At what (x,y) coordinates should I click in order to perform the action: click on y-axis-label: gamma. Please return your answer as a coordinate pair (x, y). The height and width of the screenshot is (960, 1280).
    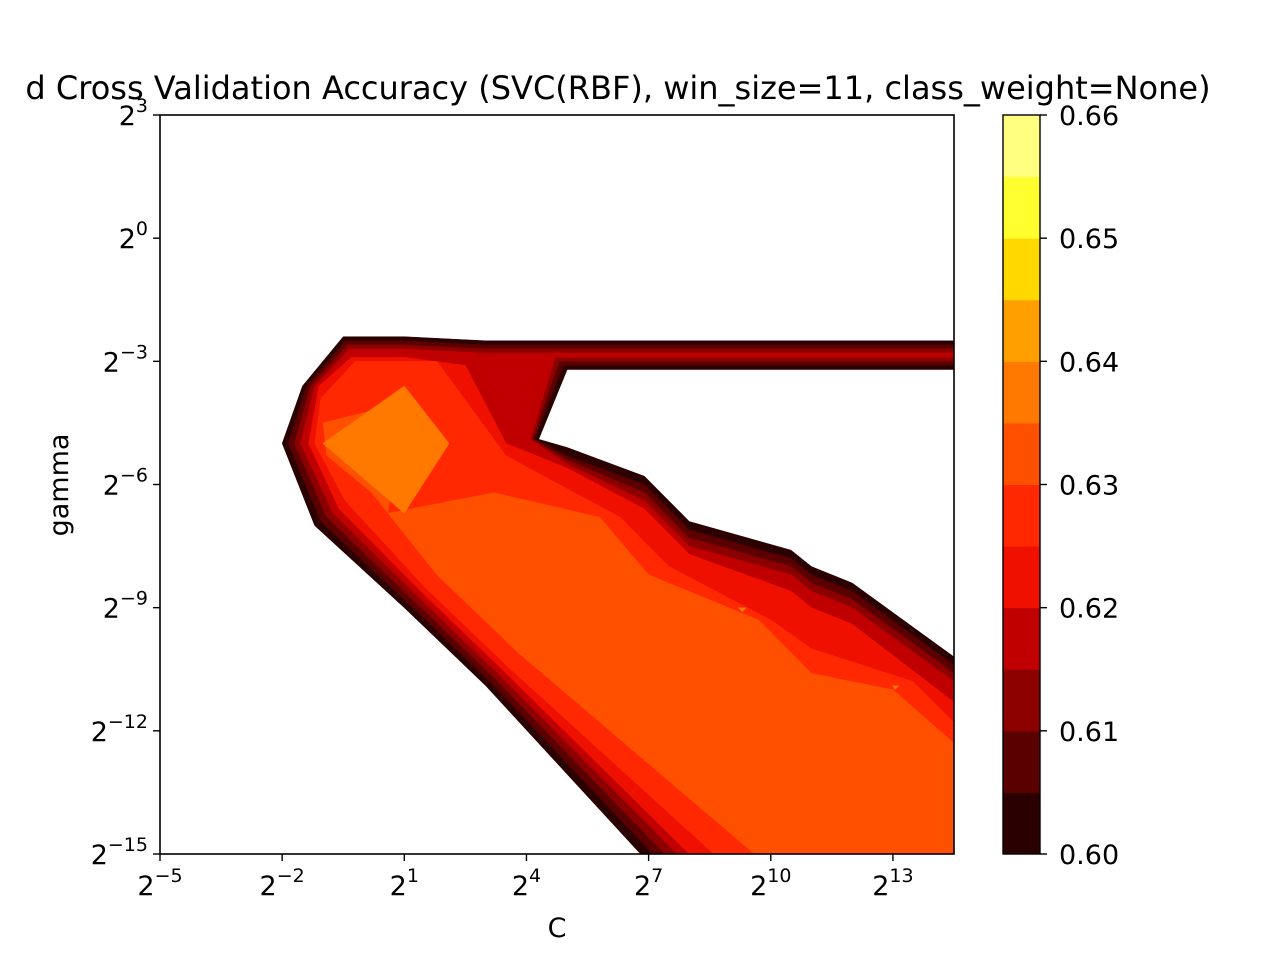
    Looking at the image, I should click on (59, 485).